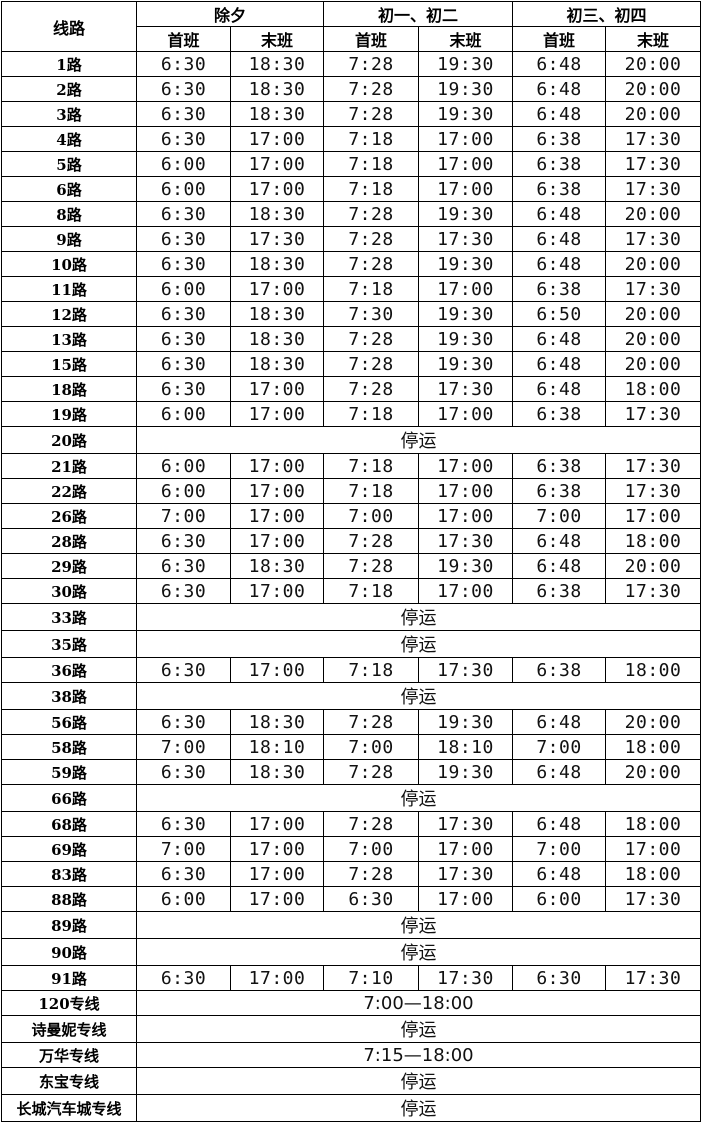 The width and height of the screenshot is (702, 1122). I want to click on header-row-shifts: 首班 末班 首班 末班 首班 末班, so click(351, 39).